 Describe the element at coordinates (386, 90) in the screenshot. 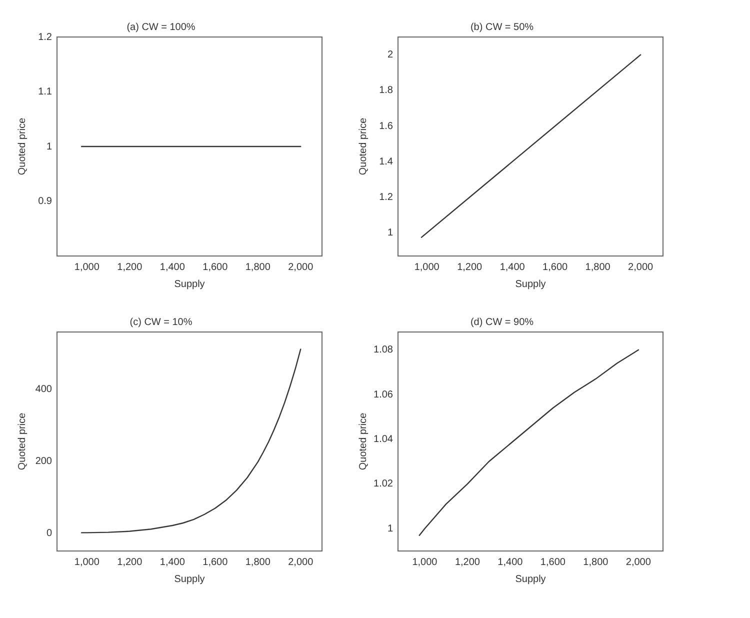

I see `y-tick-label: 1.8` at that location.